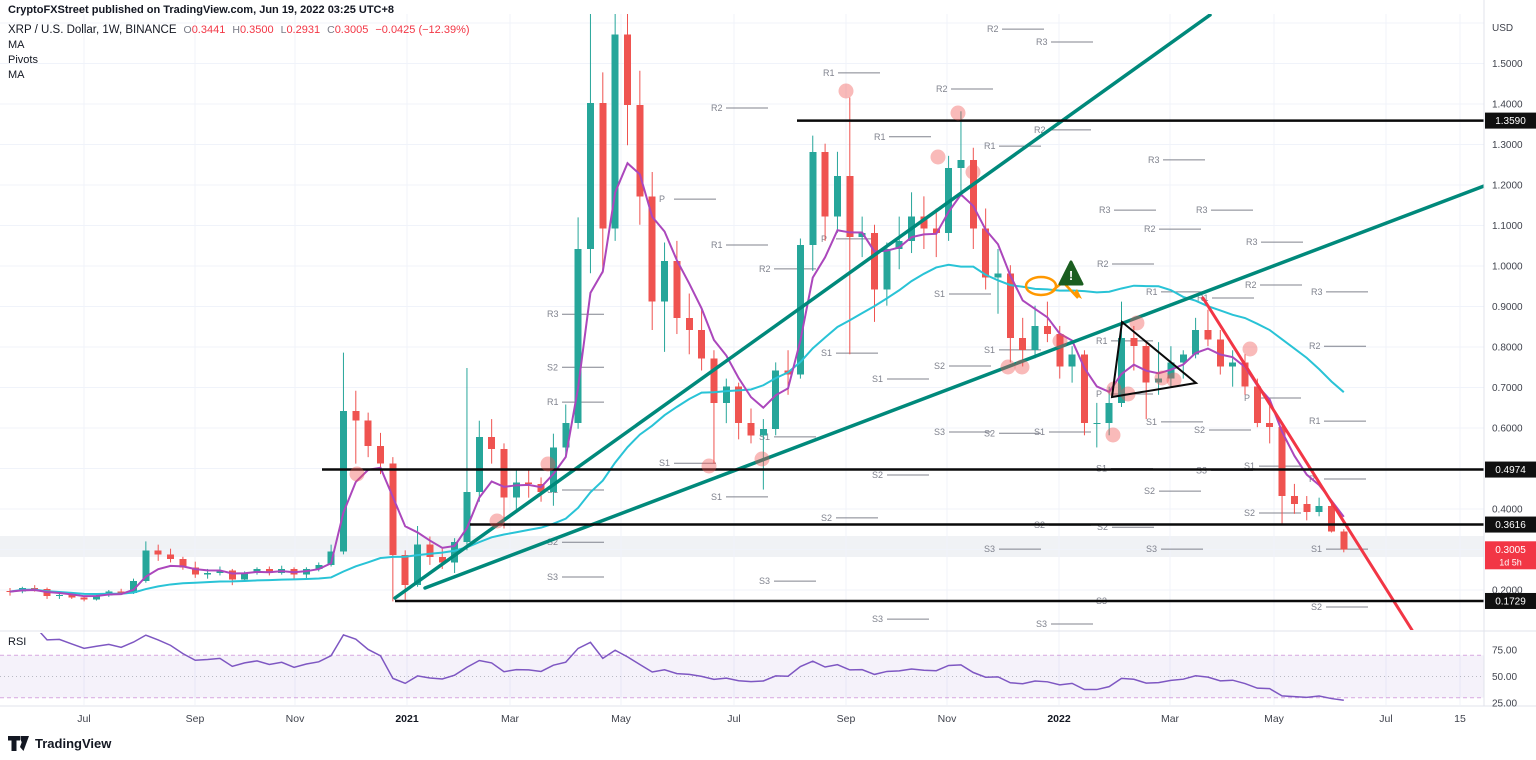 The width and height of the screenshot is (1536, 760). I want to click on svg-text: Mar, so click(510, 719).